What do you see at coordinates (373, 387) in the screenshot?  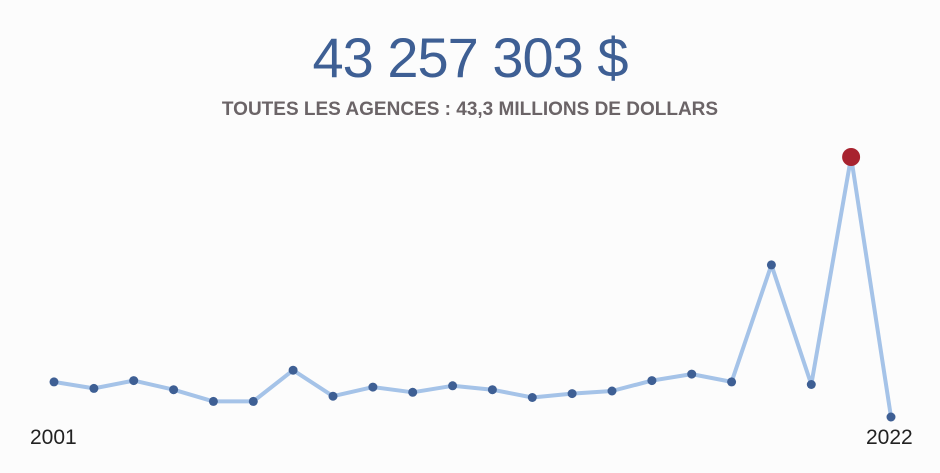 I see `data-point-2009` at bounding box center [373, 387].